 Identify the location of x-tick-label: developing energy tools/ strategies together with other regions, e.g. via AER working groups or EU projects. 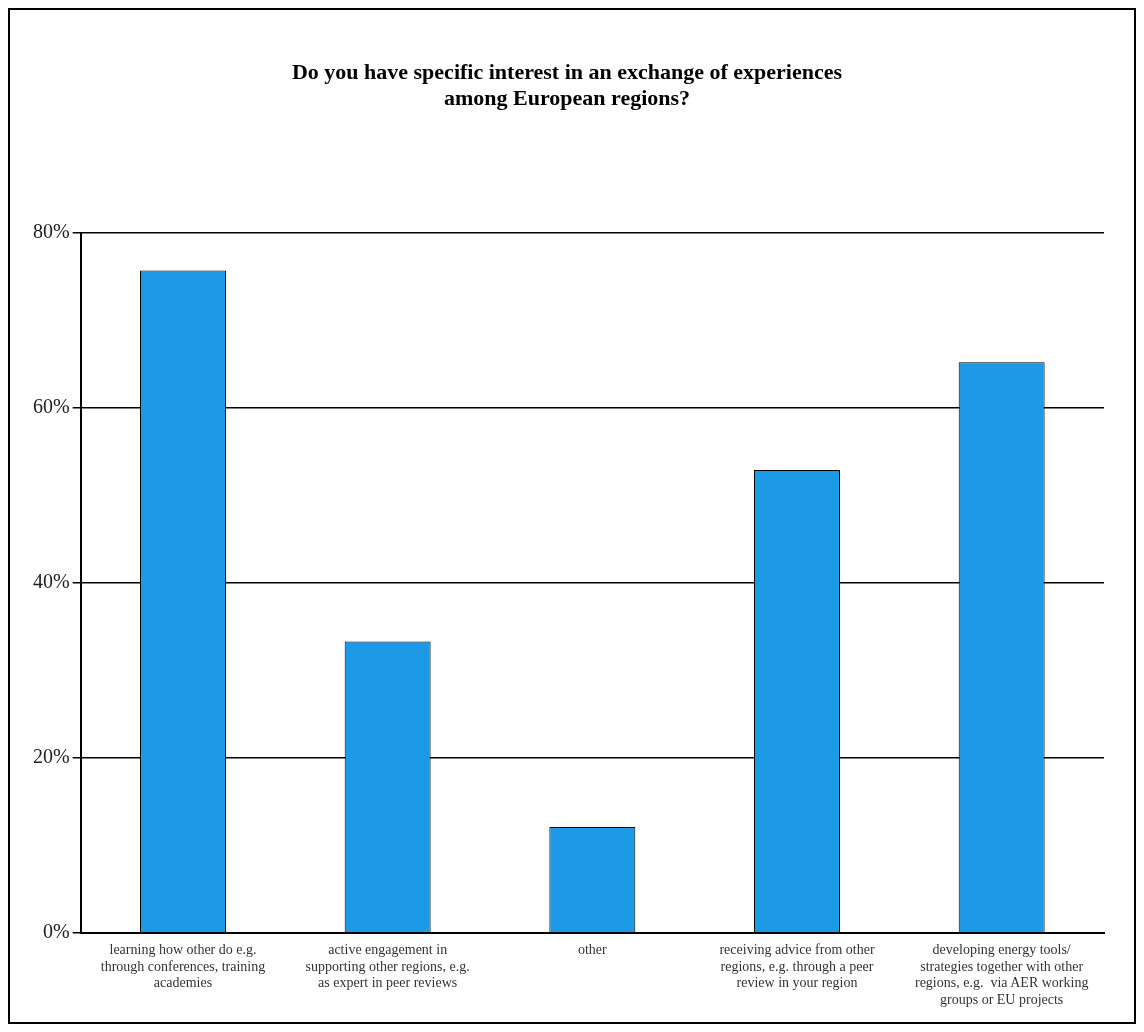
(1001, 974).